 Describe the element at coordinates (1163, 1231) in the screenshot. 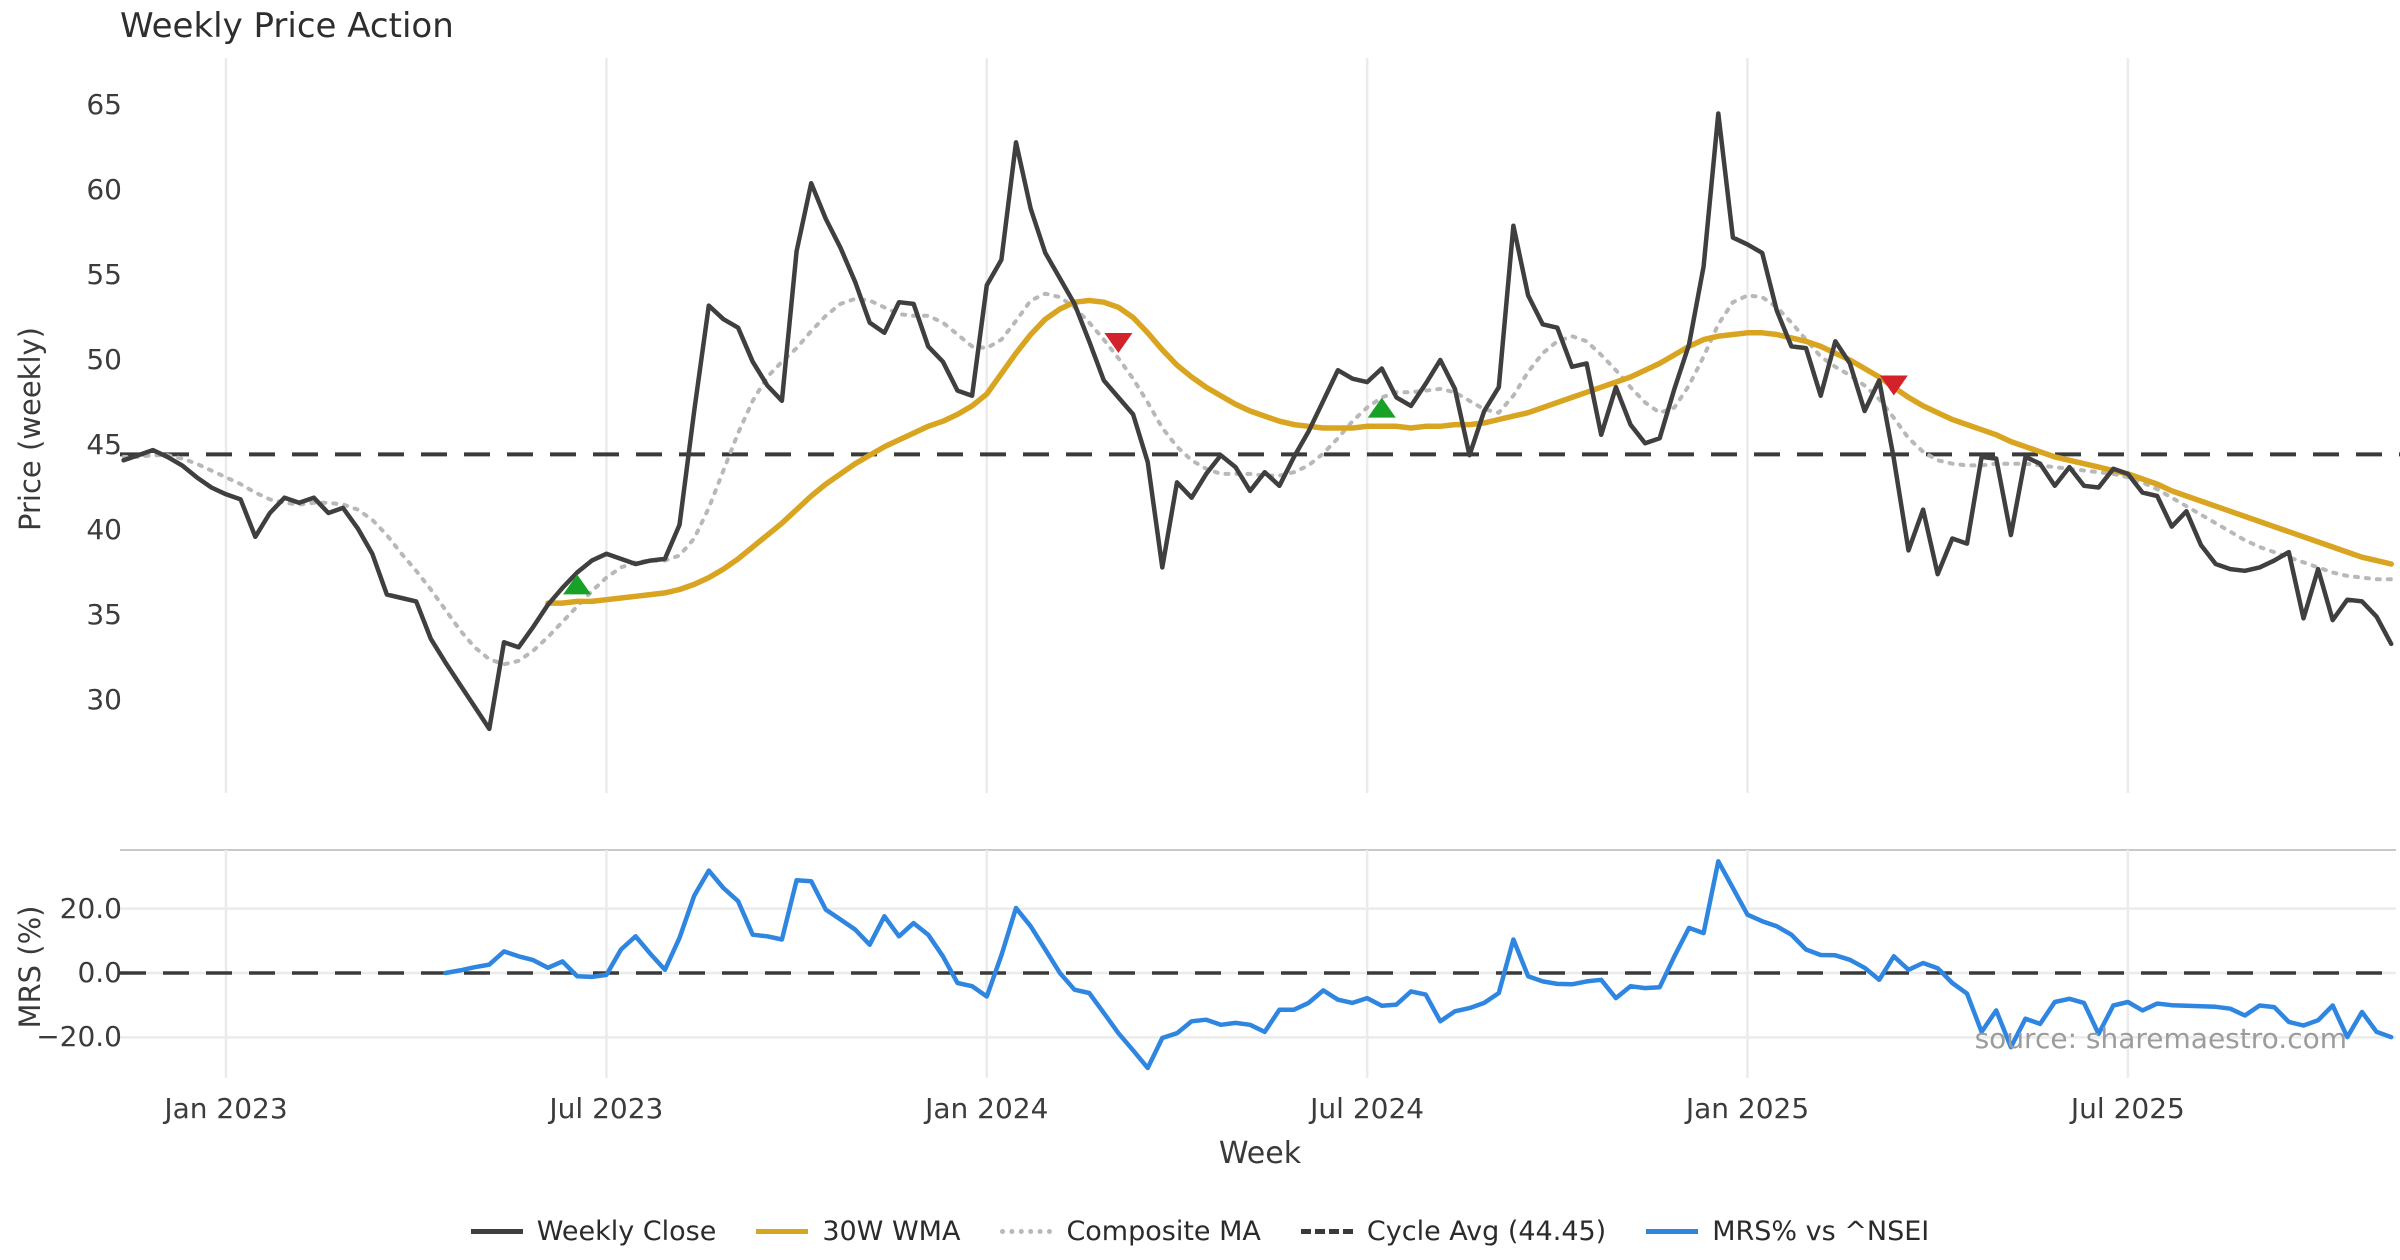

I see `legend-label: Composite MA` at that location.